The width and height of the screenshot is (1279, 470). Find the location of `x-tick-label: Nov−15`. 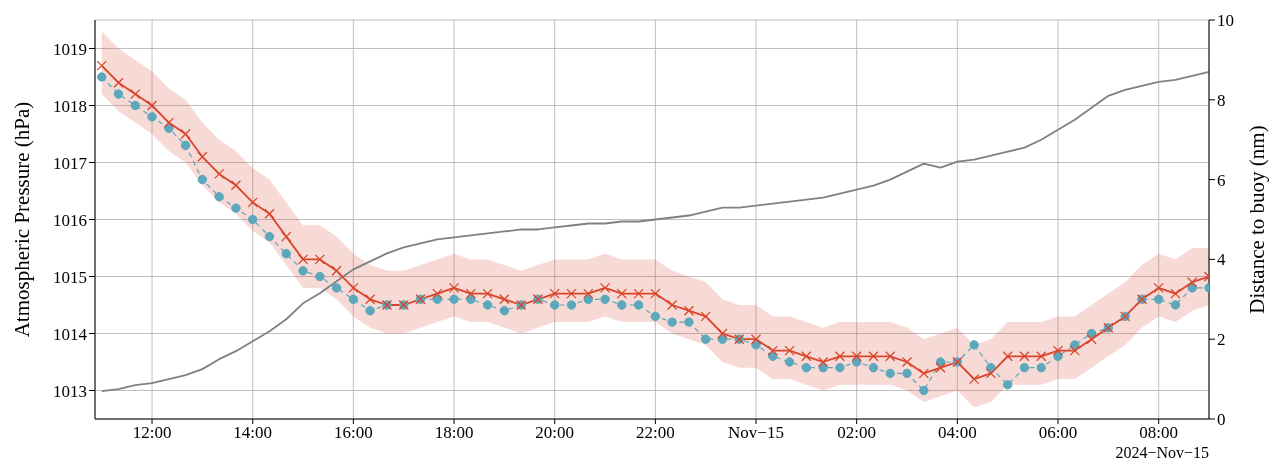

x-tick-label: Nov−15 is located at coordinates (756, 433).